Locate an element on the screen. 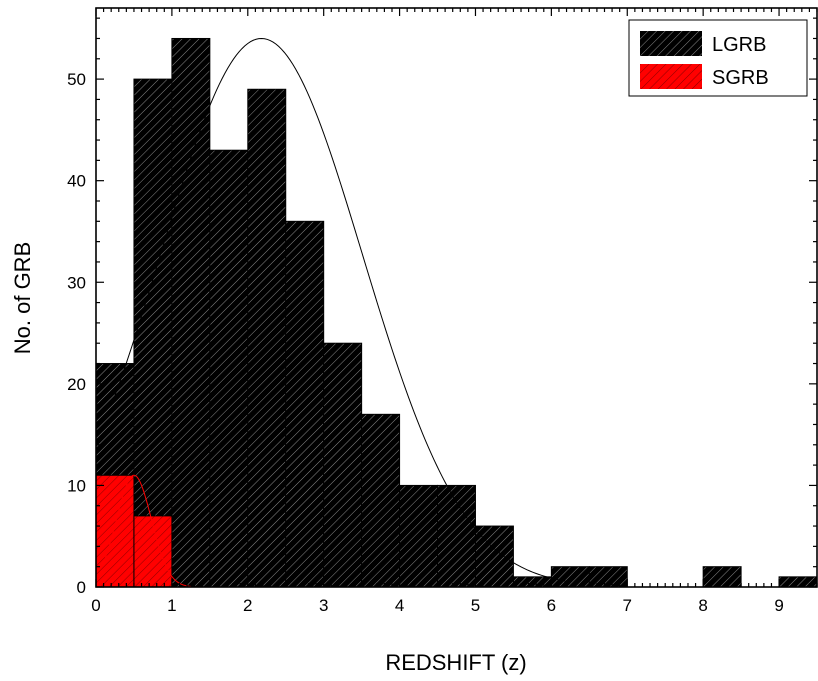 This screenshot has width=818, height=681. x-axis-title: REDSHIFT (z) is located at coordinates (455, 662).